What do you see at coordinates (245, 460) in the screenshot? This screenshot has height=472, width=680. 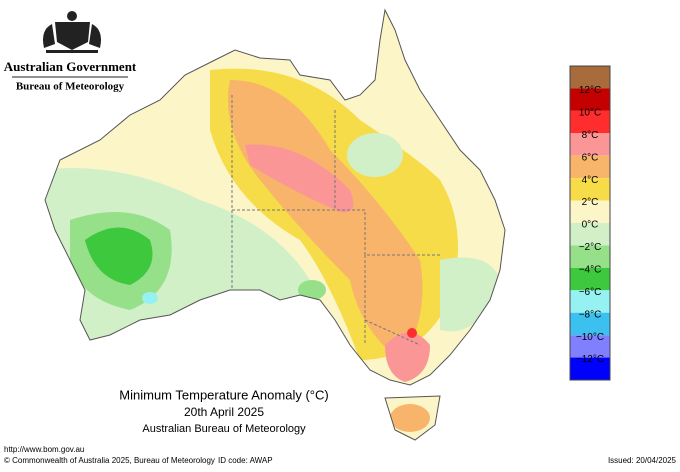 I see `id-code: ID code: AWAP` at bounding box center [245, 460].